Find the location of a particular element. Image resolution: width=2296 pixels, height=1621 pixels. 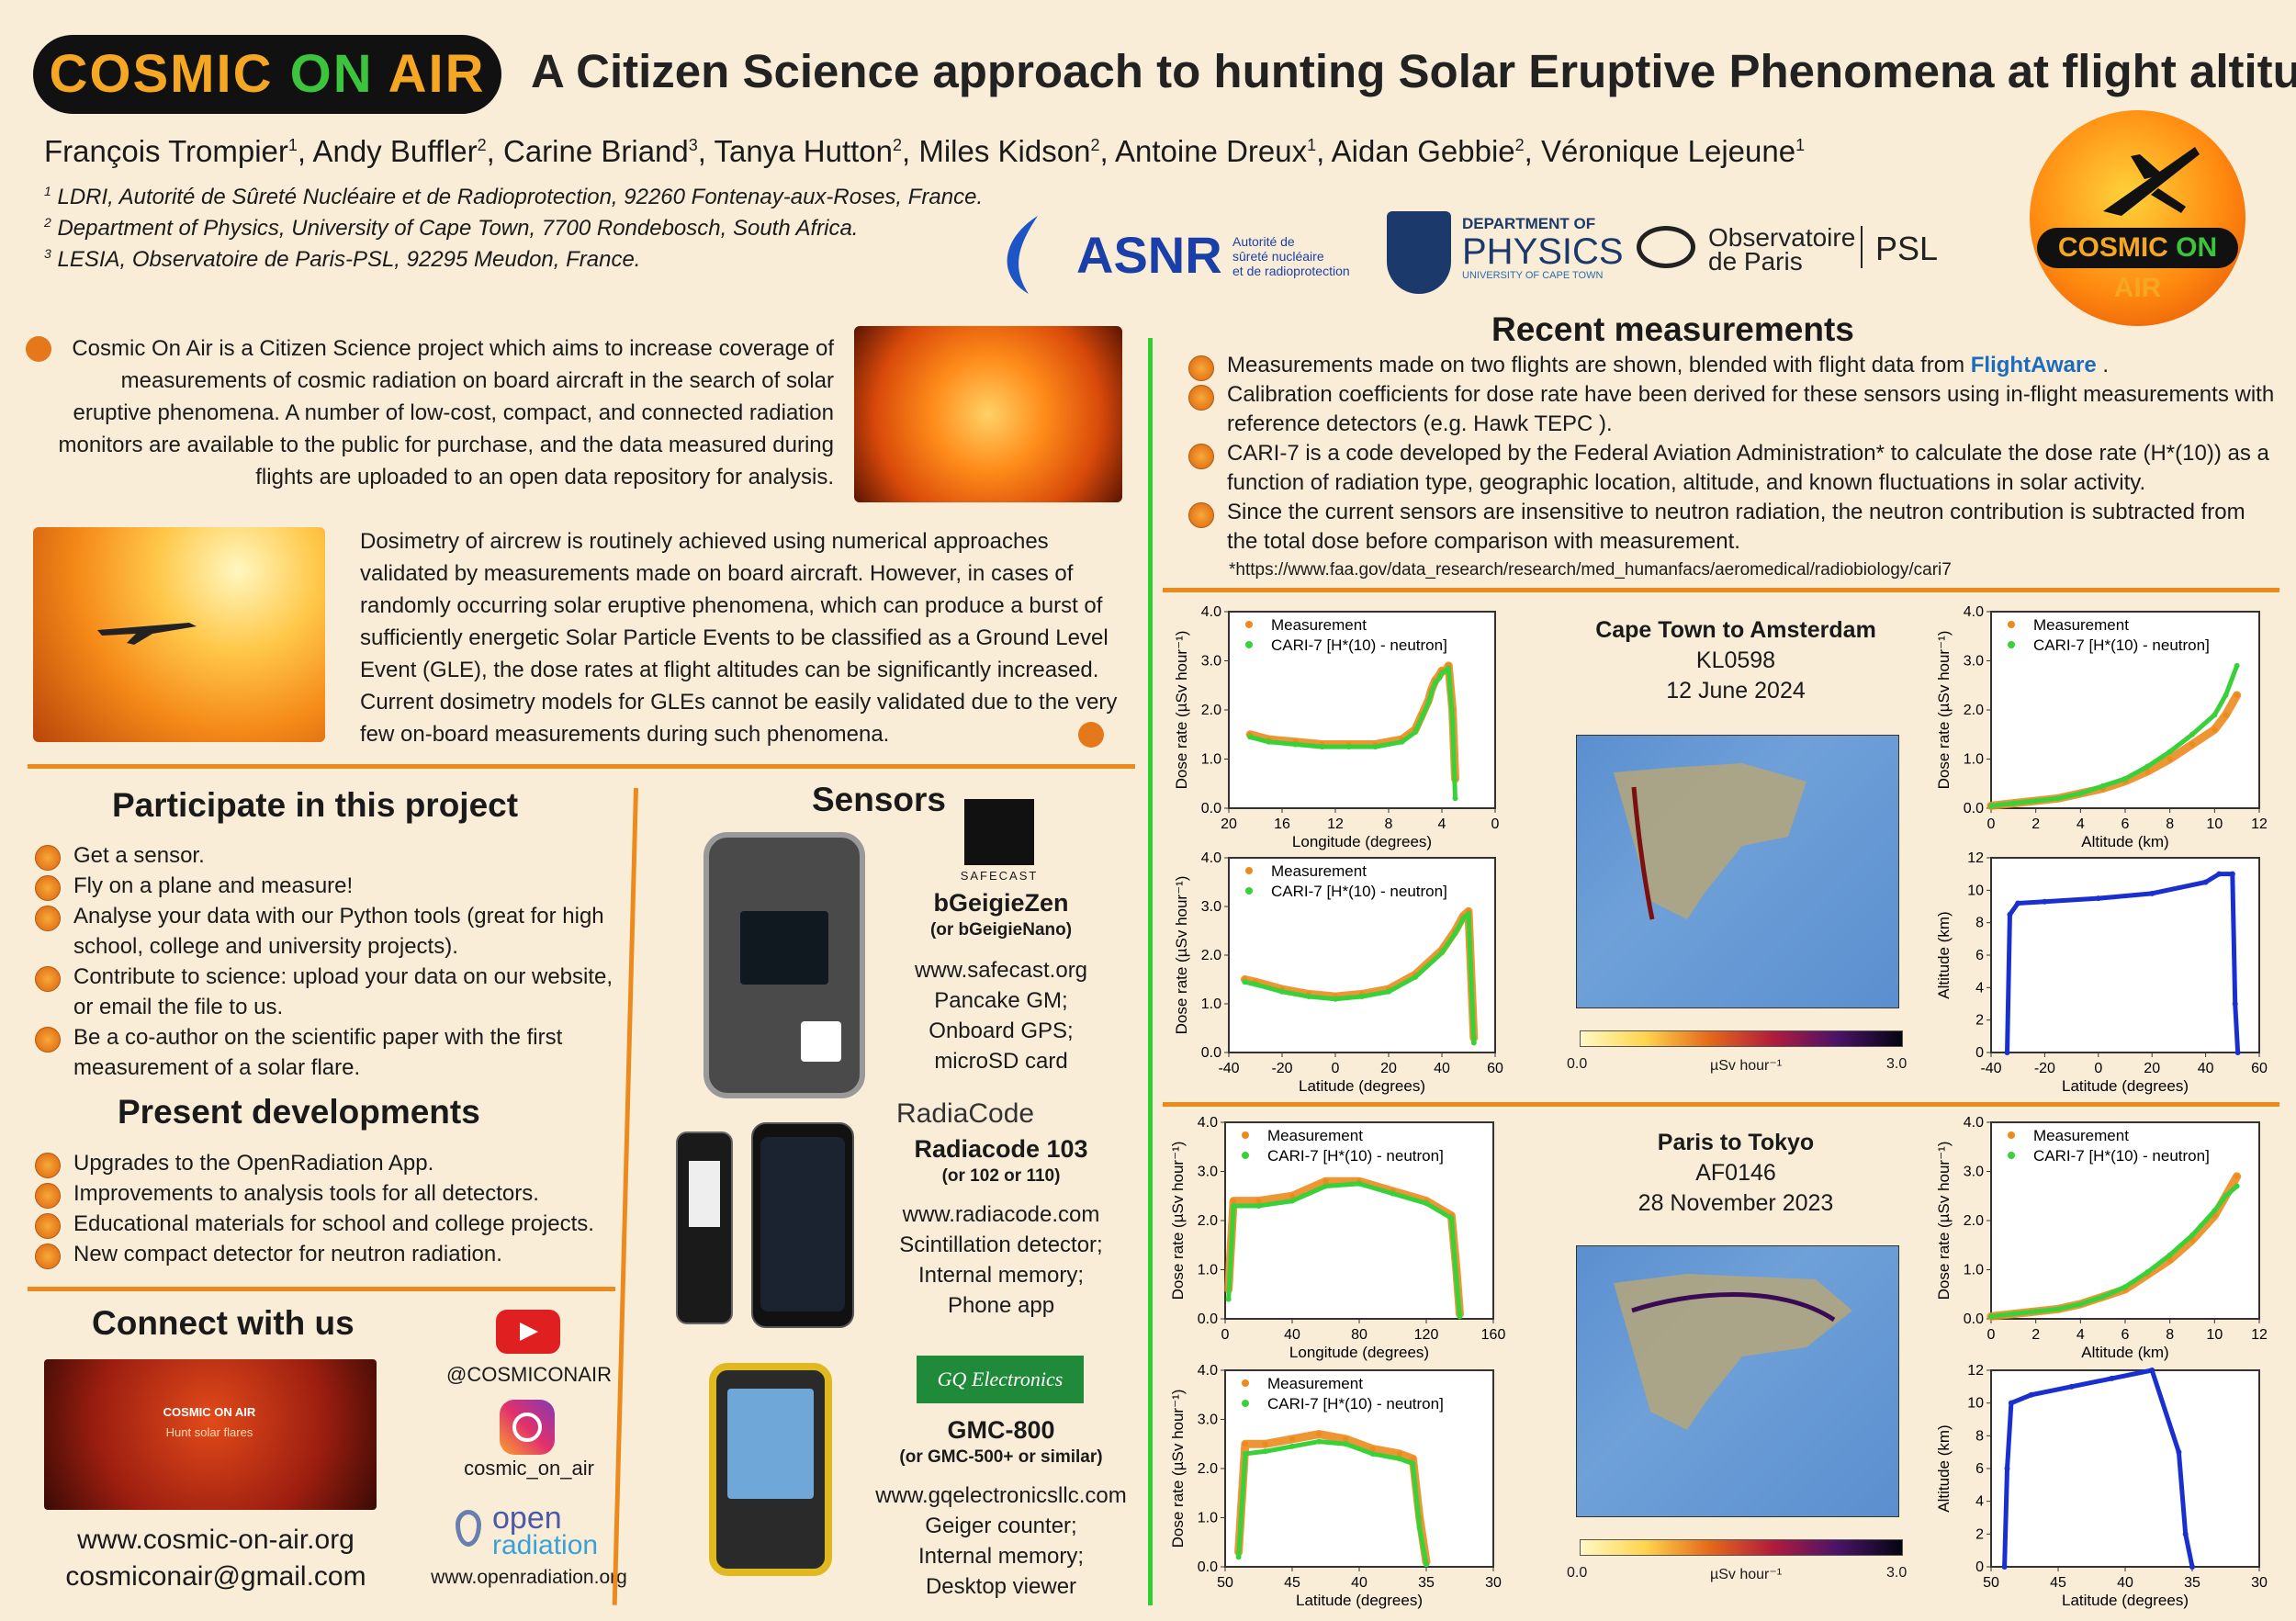

y-tick-label: 12 is located at coordinates (1975, 858).